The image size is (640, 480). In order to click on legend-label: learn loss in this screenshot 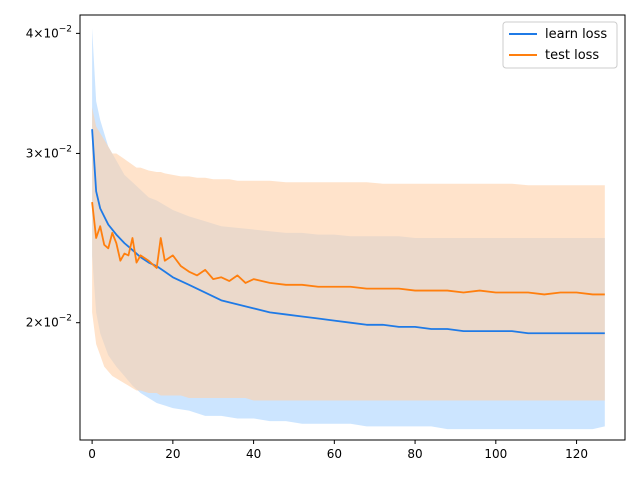, I will do `click(576, 34)`.